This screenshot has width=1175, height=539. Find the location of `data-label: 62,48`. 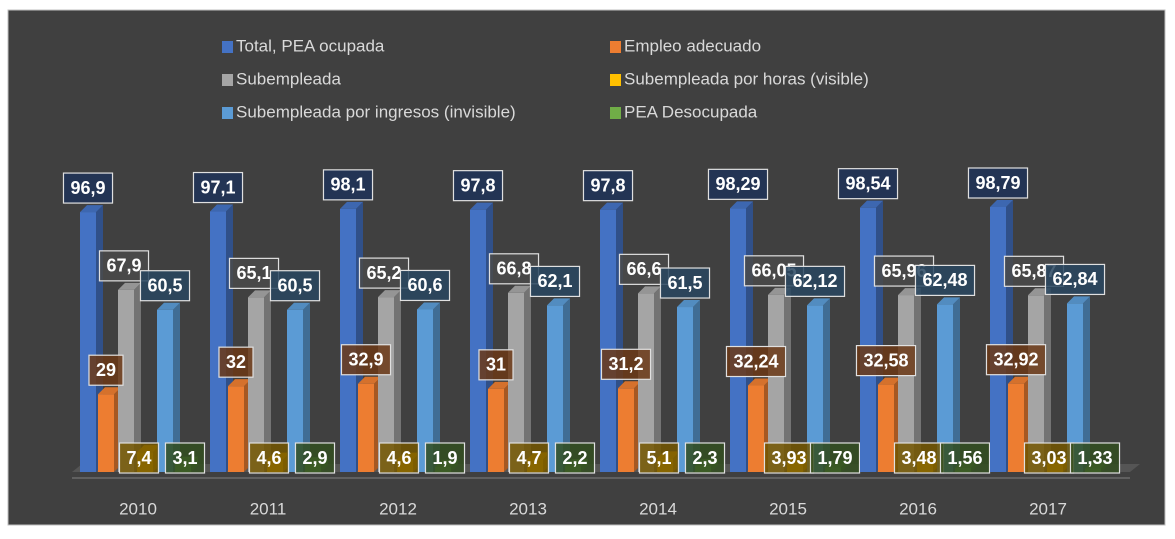

data-label: 62,48 is located at coordinates (944, 280).